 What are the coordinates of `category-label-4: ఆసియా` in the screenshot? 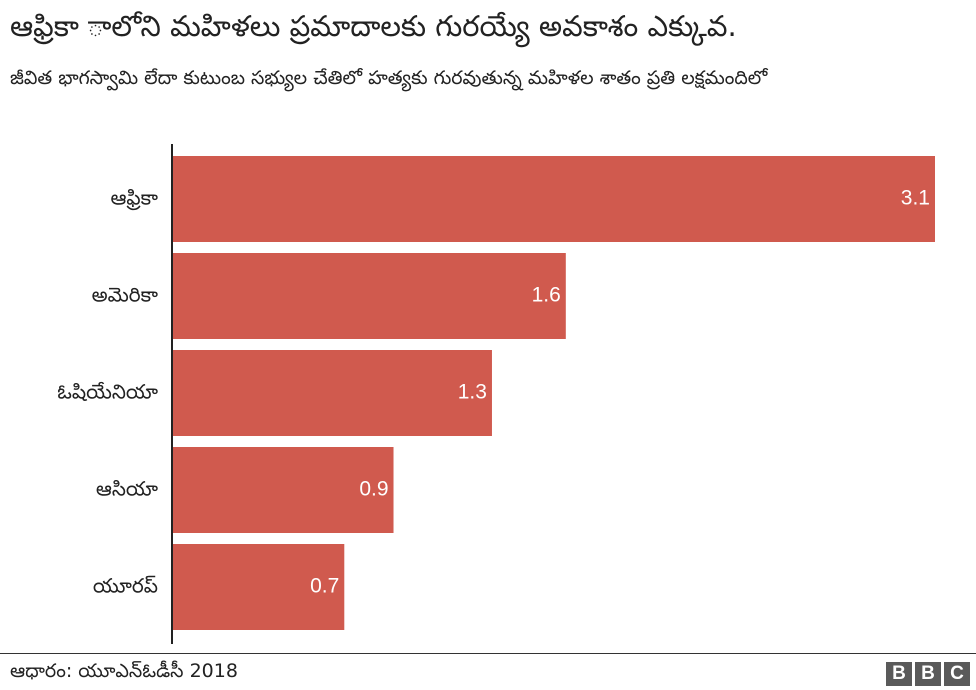 It's located at (127, 489).